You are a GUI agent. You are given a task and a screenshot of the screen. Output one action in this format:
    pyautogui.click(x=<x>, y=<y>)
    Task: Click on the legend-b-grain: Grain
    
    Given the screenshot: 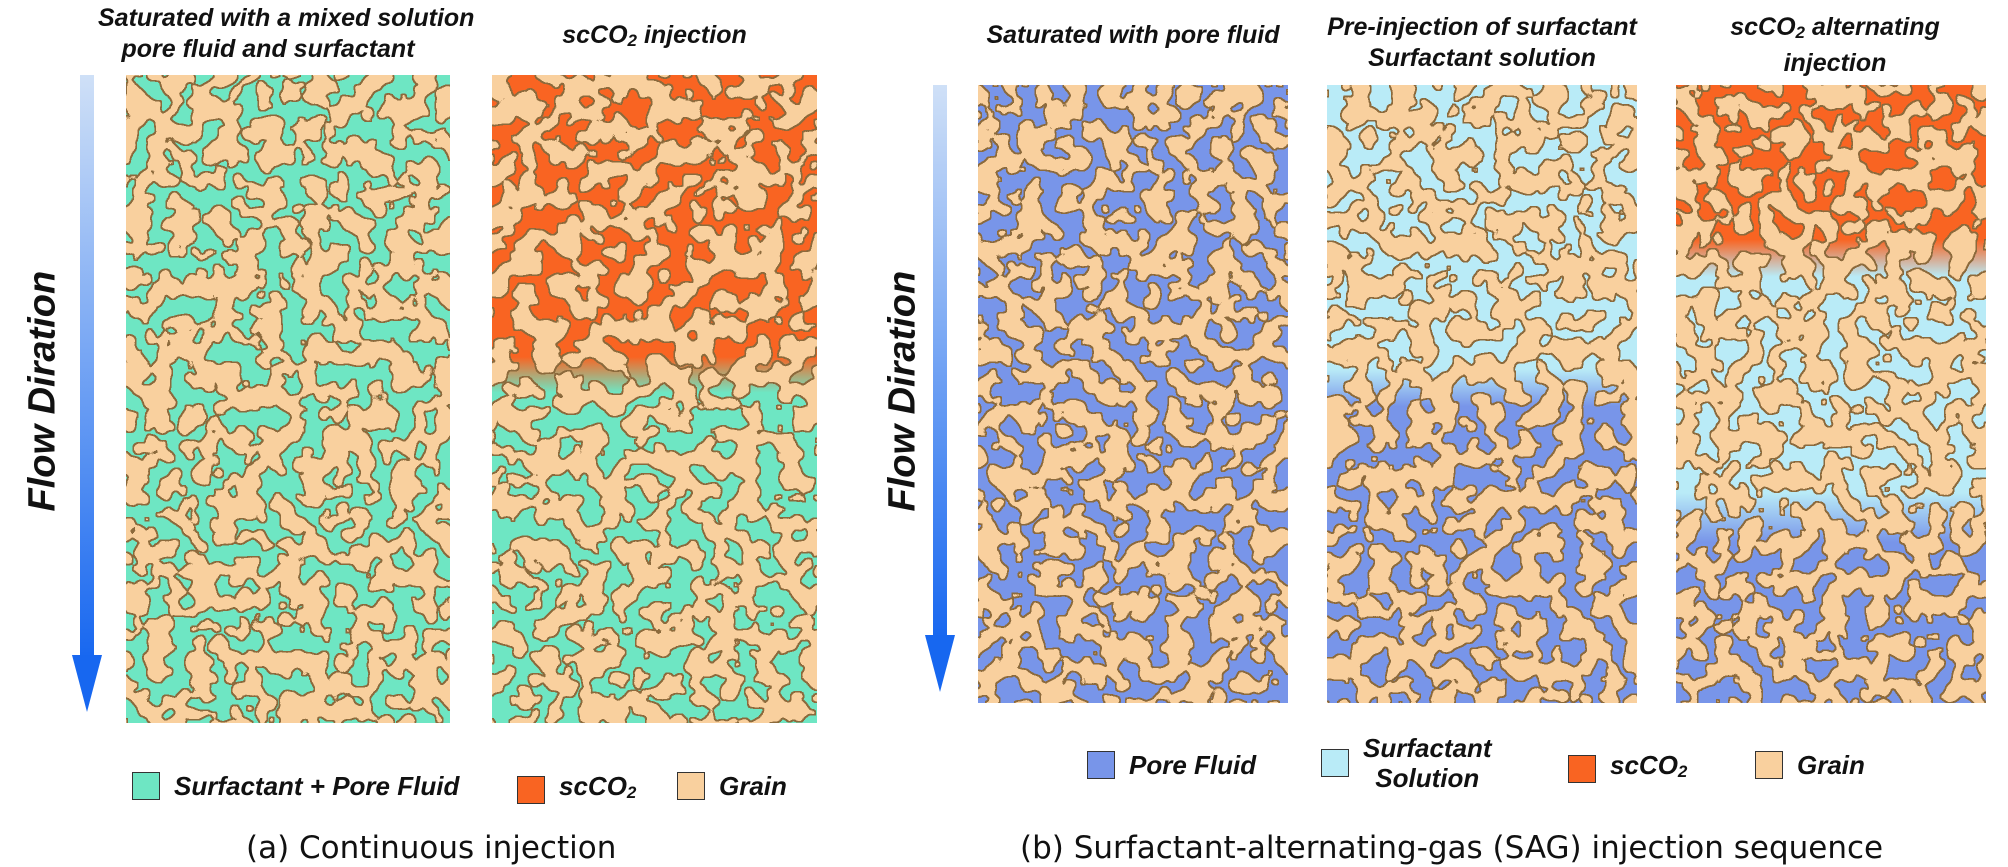 What is the action you would take?
    pyautogui.click(x=1810, y=765)
    